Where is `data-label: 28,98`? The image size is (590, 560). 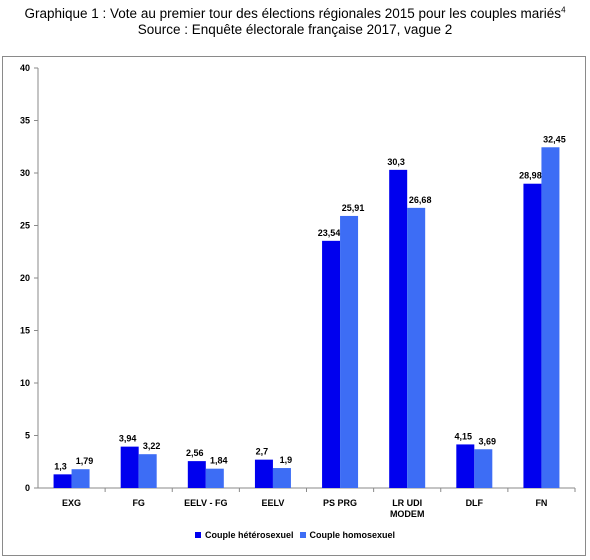 data-label: 28,98 is located at coordinates (530, 176).